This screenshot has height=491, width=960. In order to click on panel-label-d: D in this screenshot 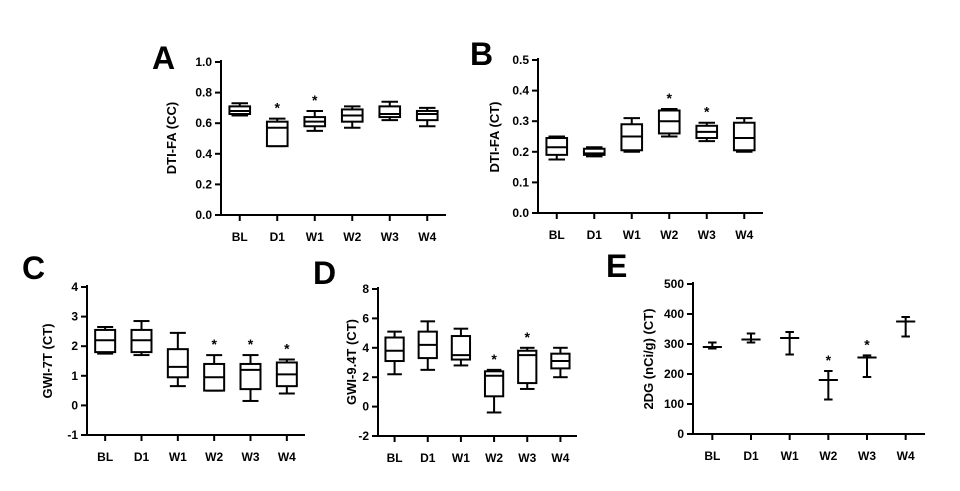, I will do `click(325, 273)`.